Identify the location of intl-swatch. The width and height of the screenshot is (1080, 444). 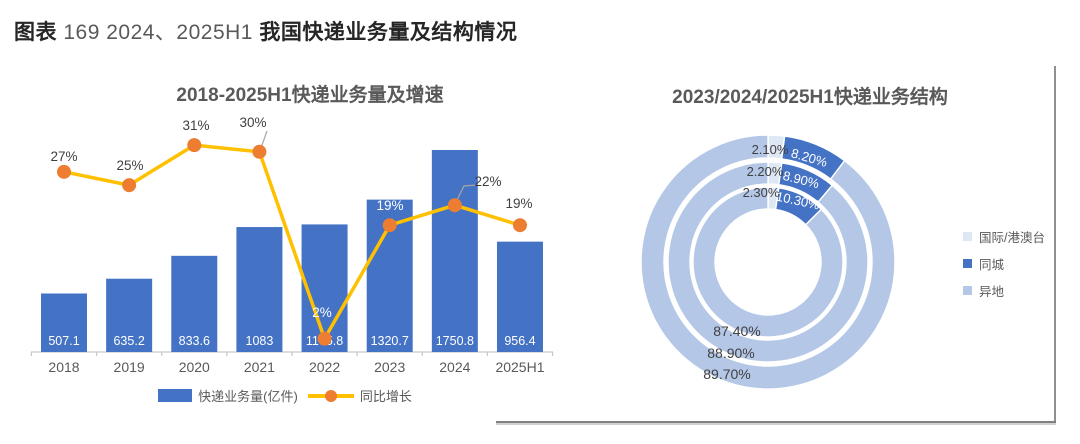
(967, 236).